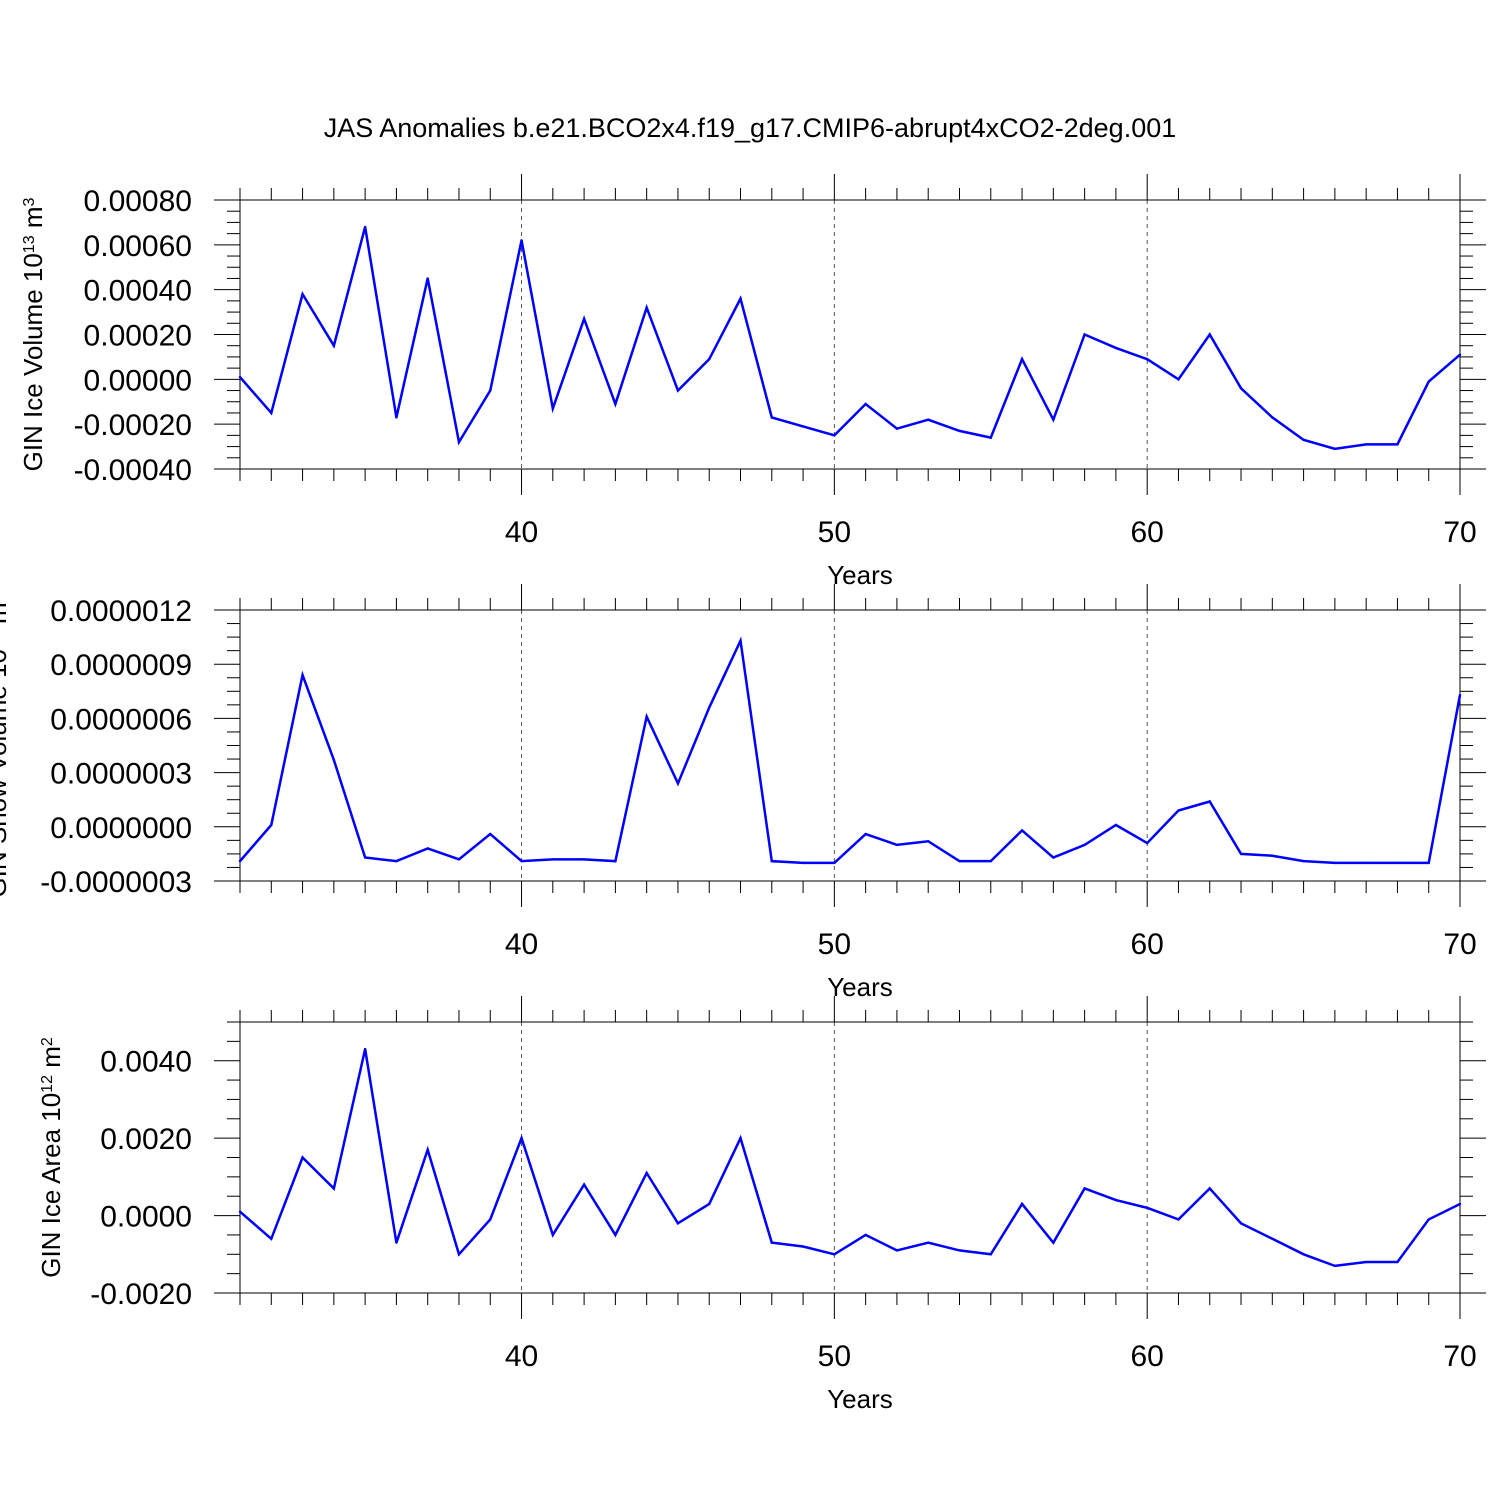 The width and height of the screenshot is (1500, 1500). Describe the element at coordinates (1146, 944) in the screenshot. I see `x-tick-label: 60` at that location.